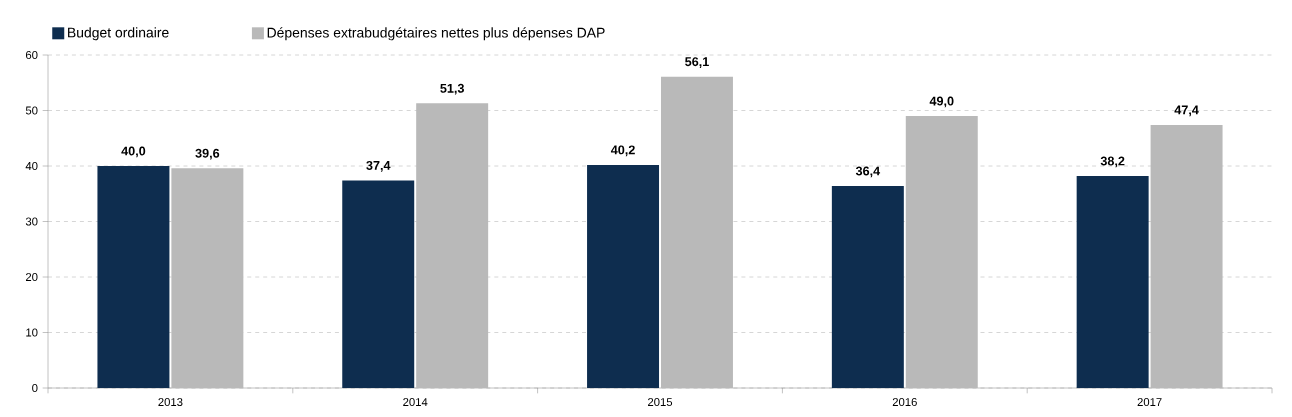  Describe the element at coordinates (32, 55) in the screenshot. I see `y-tick-label: 60` at that location.